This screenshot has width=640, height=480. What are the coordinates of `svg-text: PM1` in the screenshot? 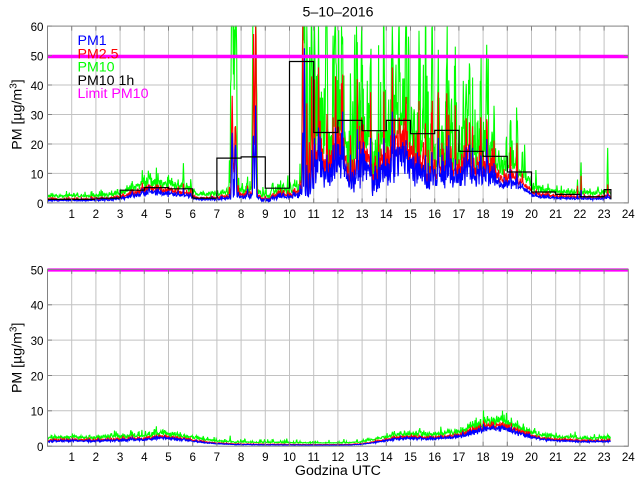 It's located at (92, 41).